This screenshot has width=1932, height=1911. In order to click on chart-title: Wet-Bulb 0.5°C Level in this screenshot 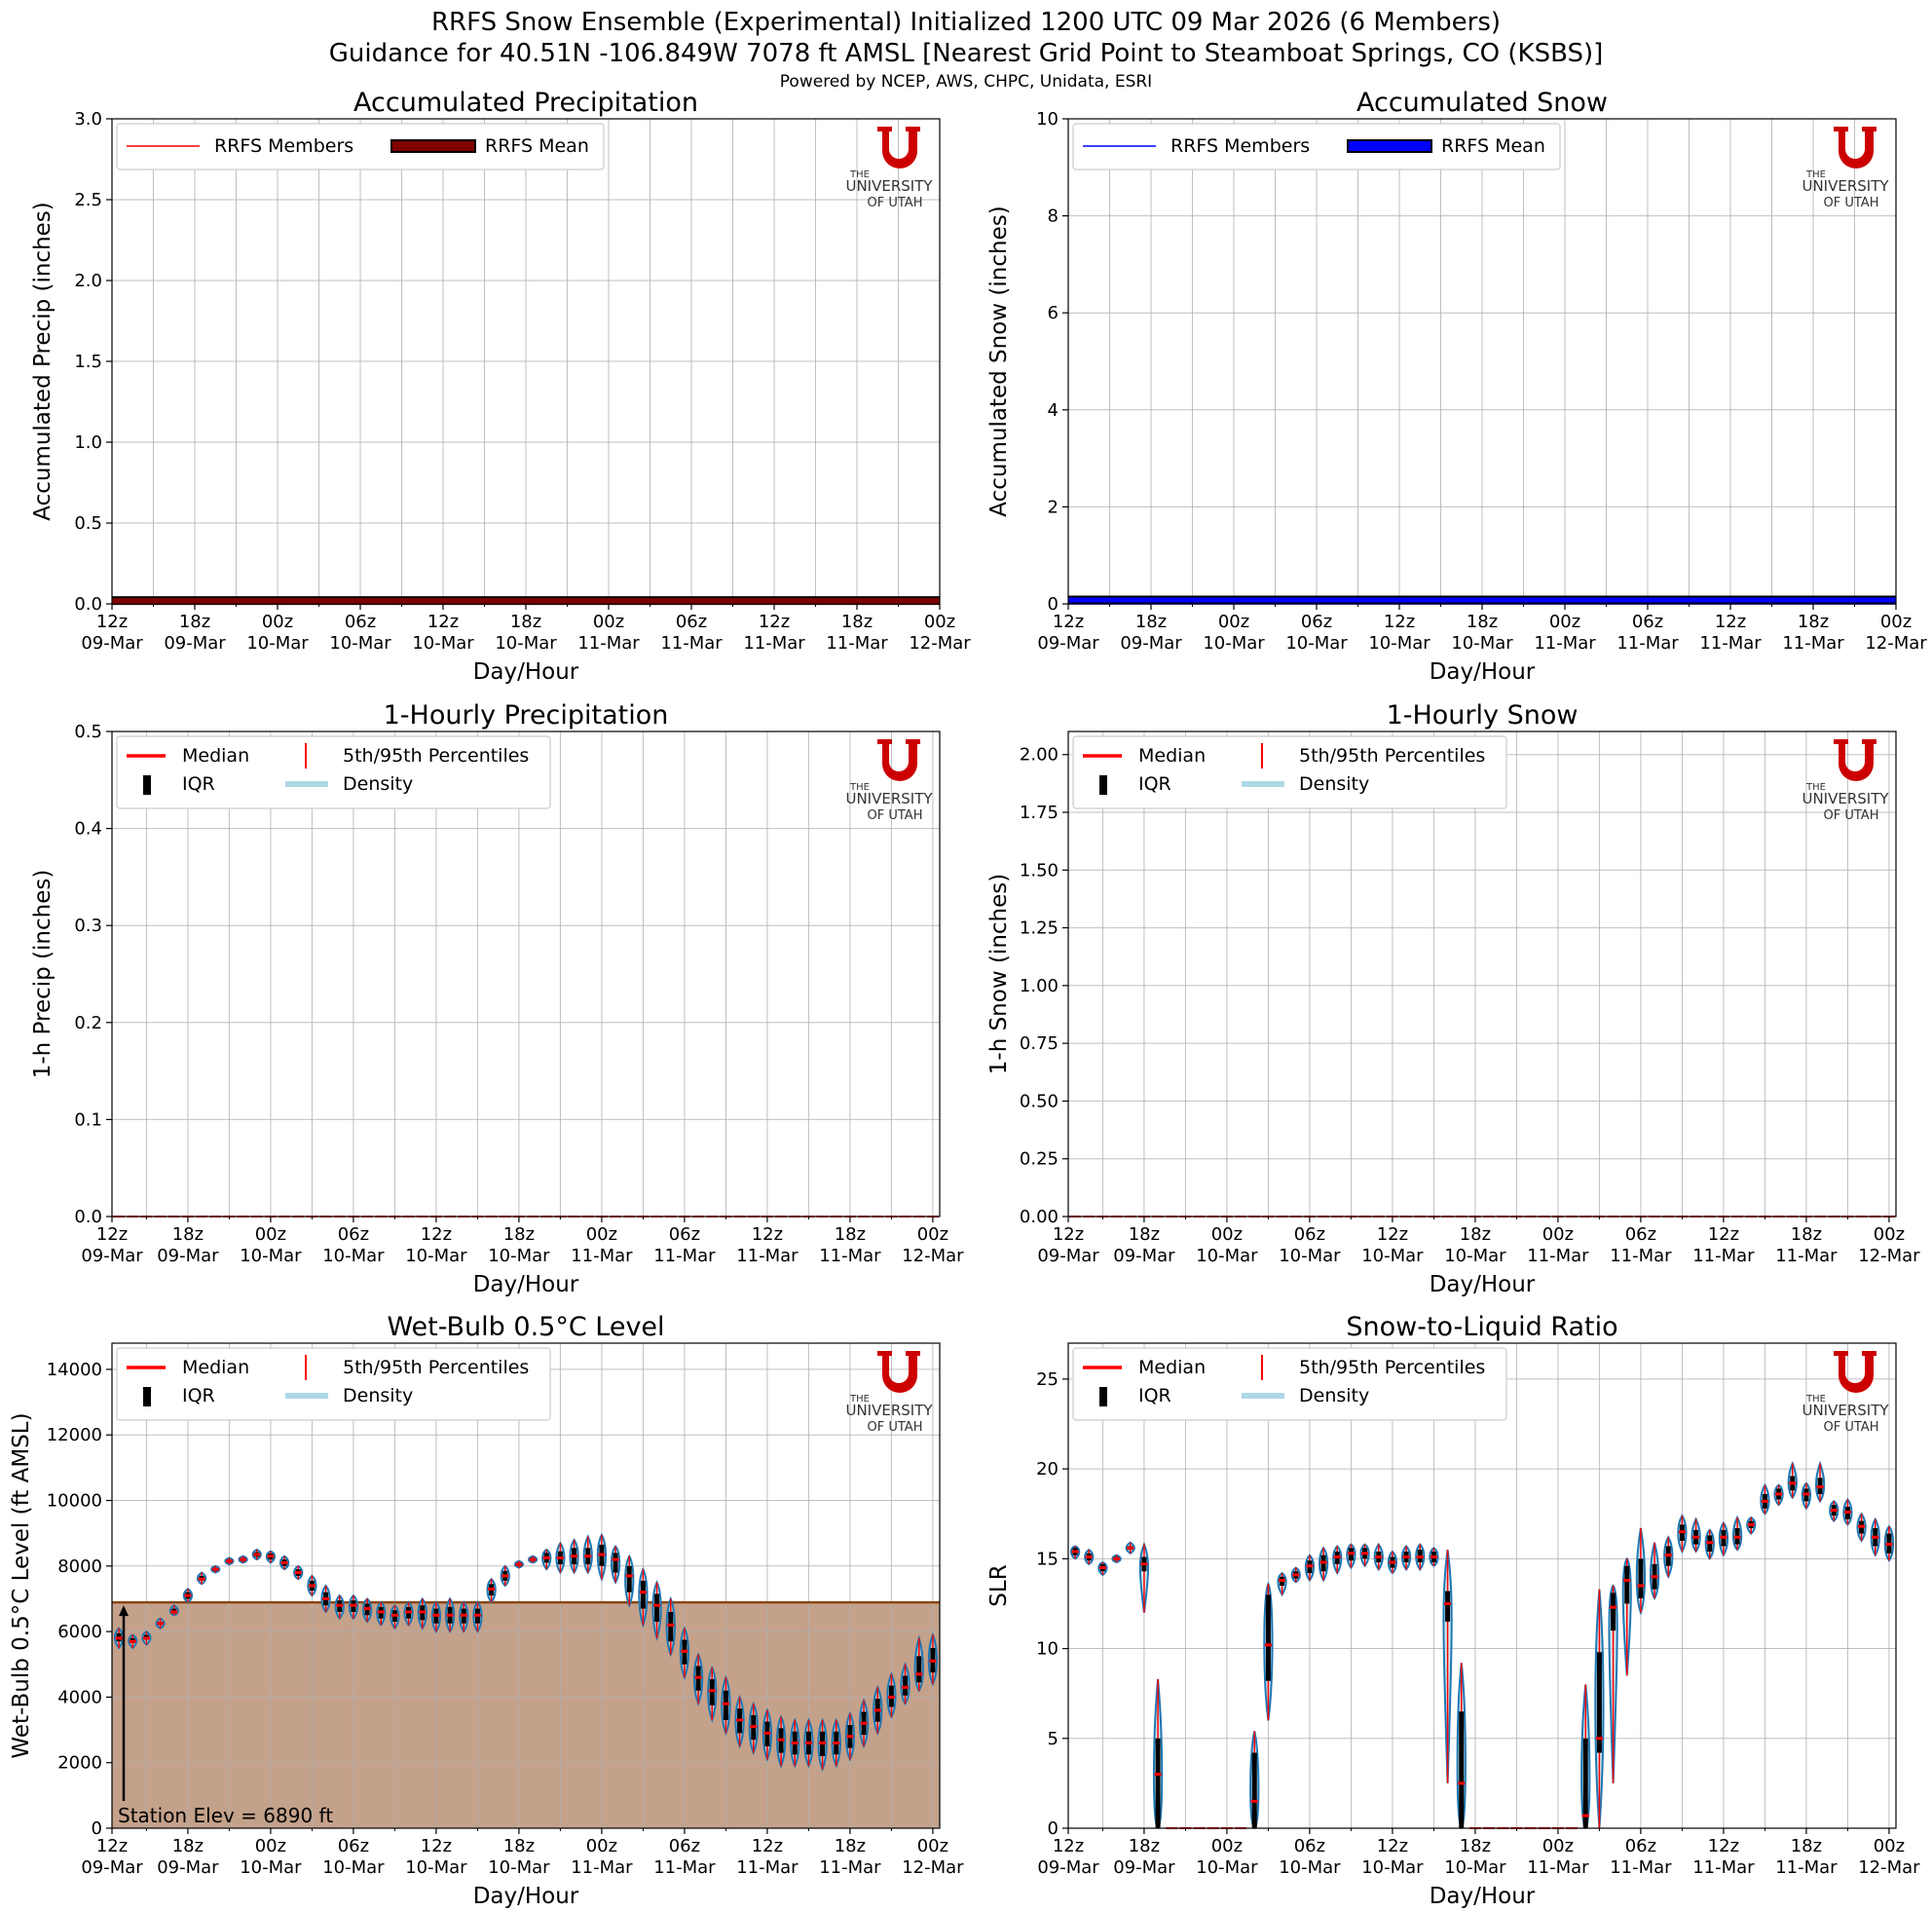, I will do `click(525, 1327)`.